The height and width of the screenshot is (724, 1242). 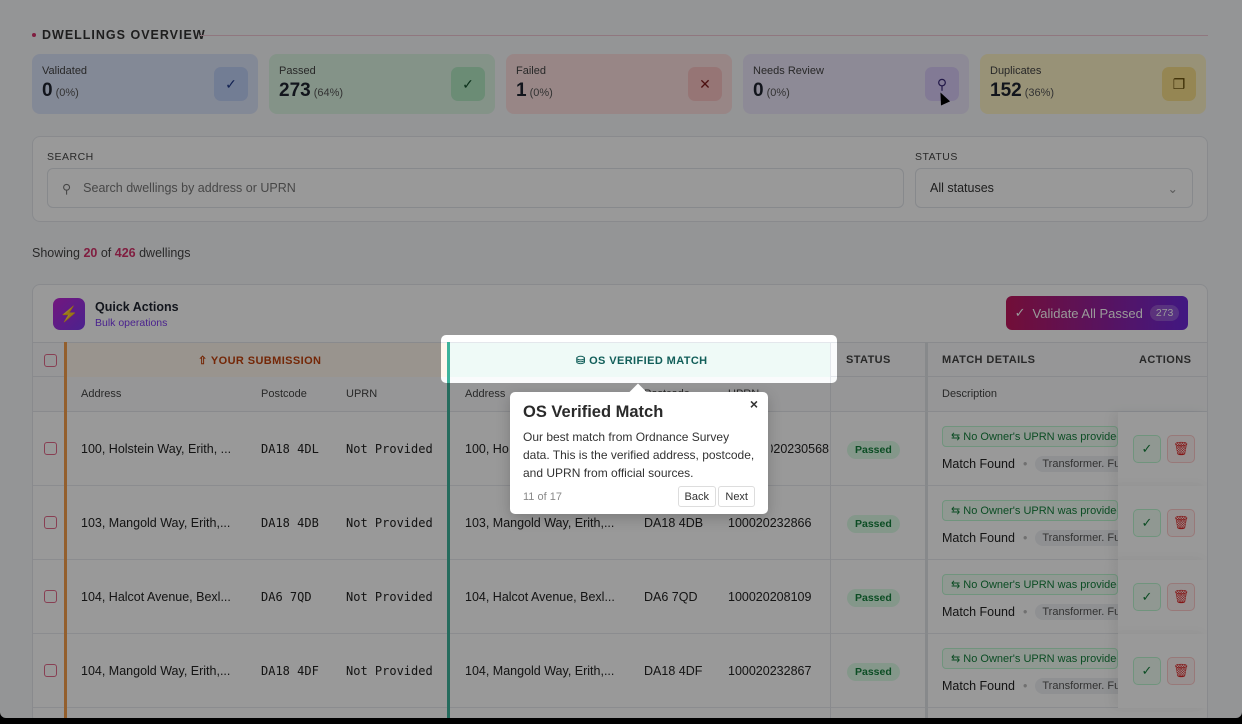 What do you see at coordinates (800, 449) in the screenshot?
I see `os-uprn: 100020230568` at bounding box center [800, 449].